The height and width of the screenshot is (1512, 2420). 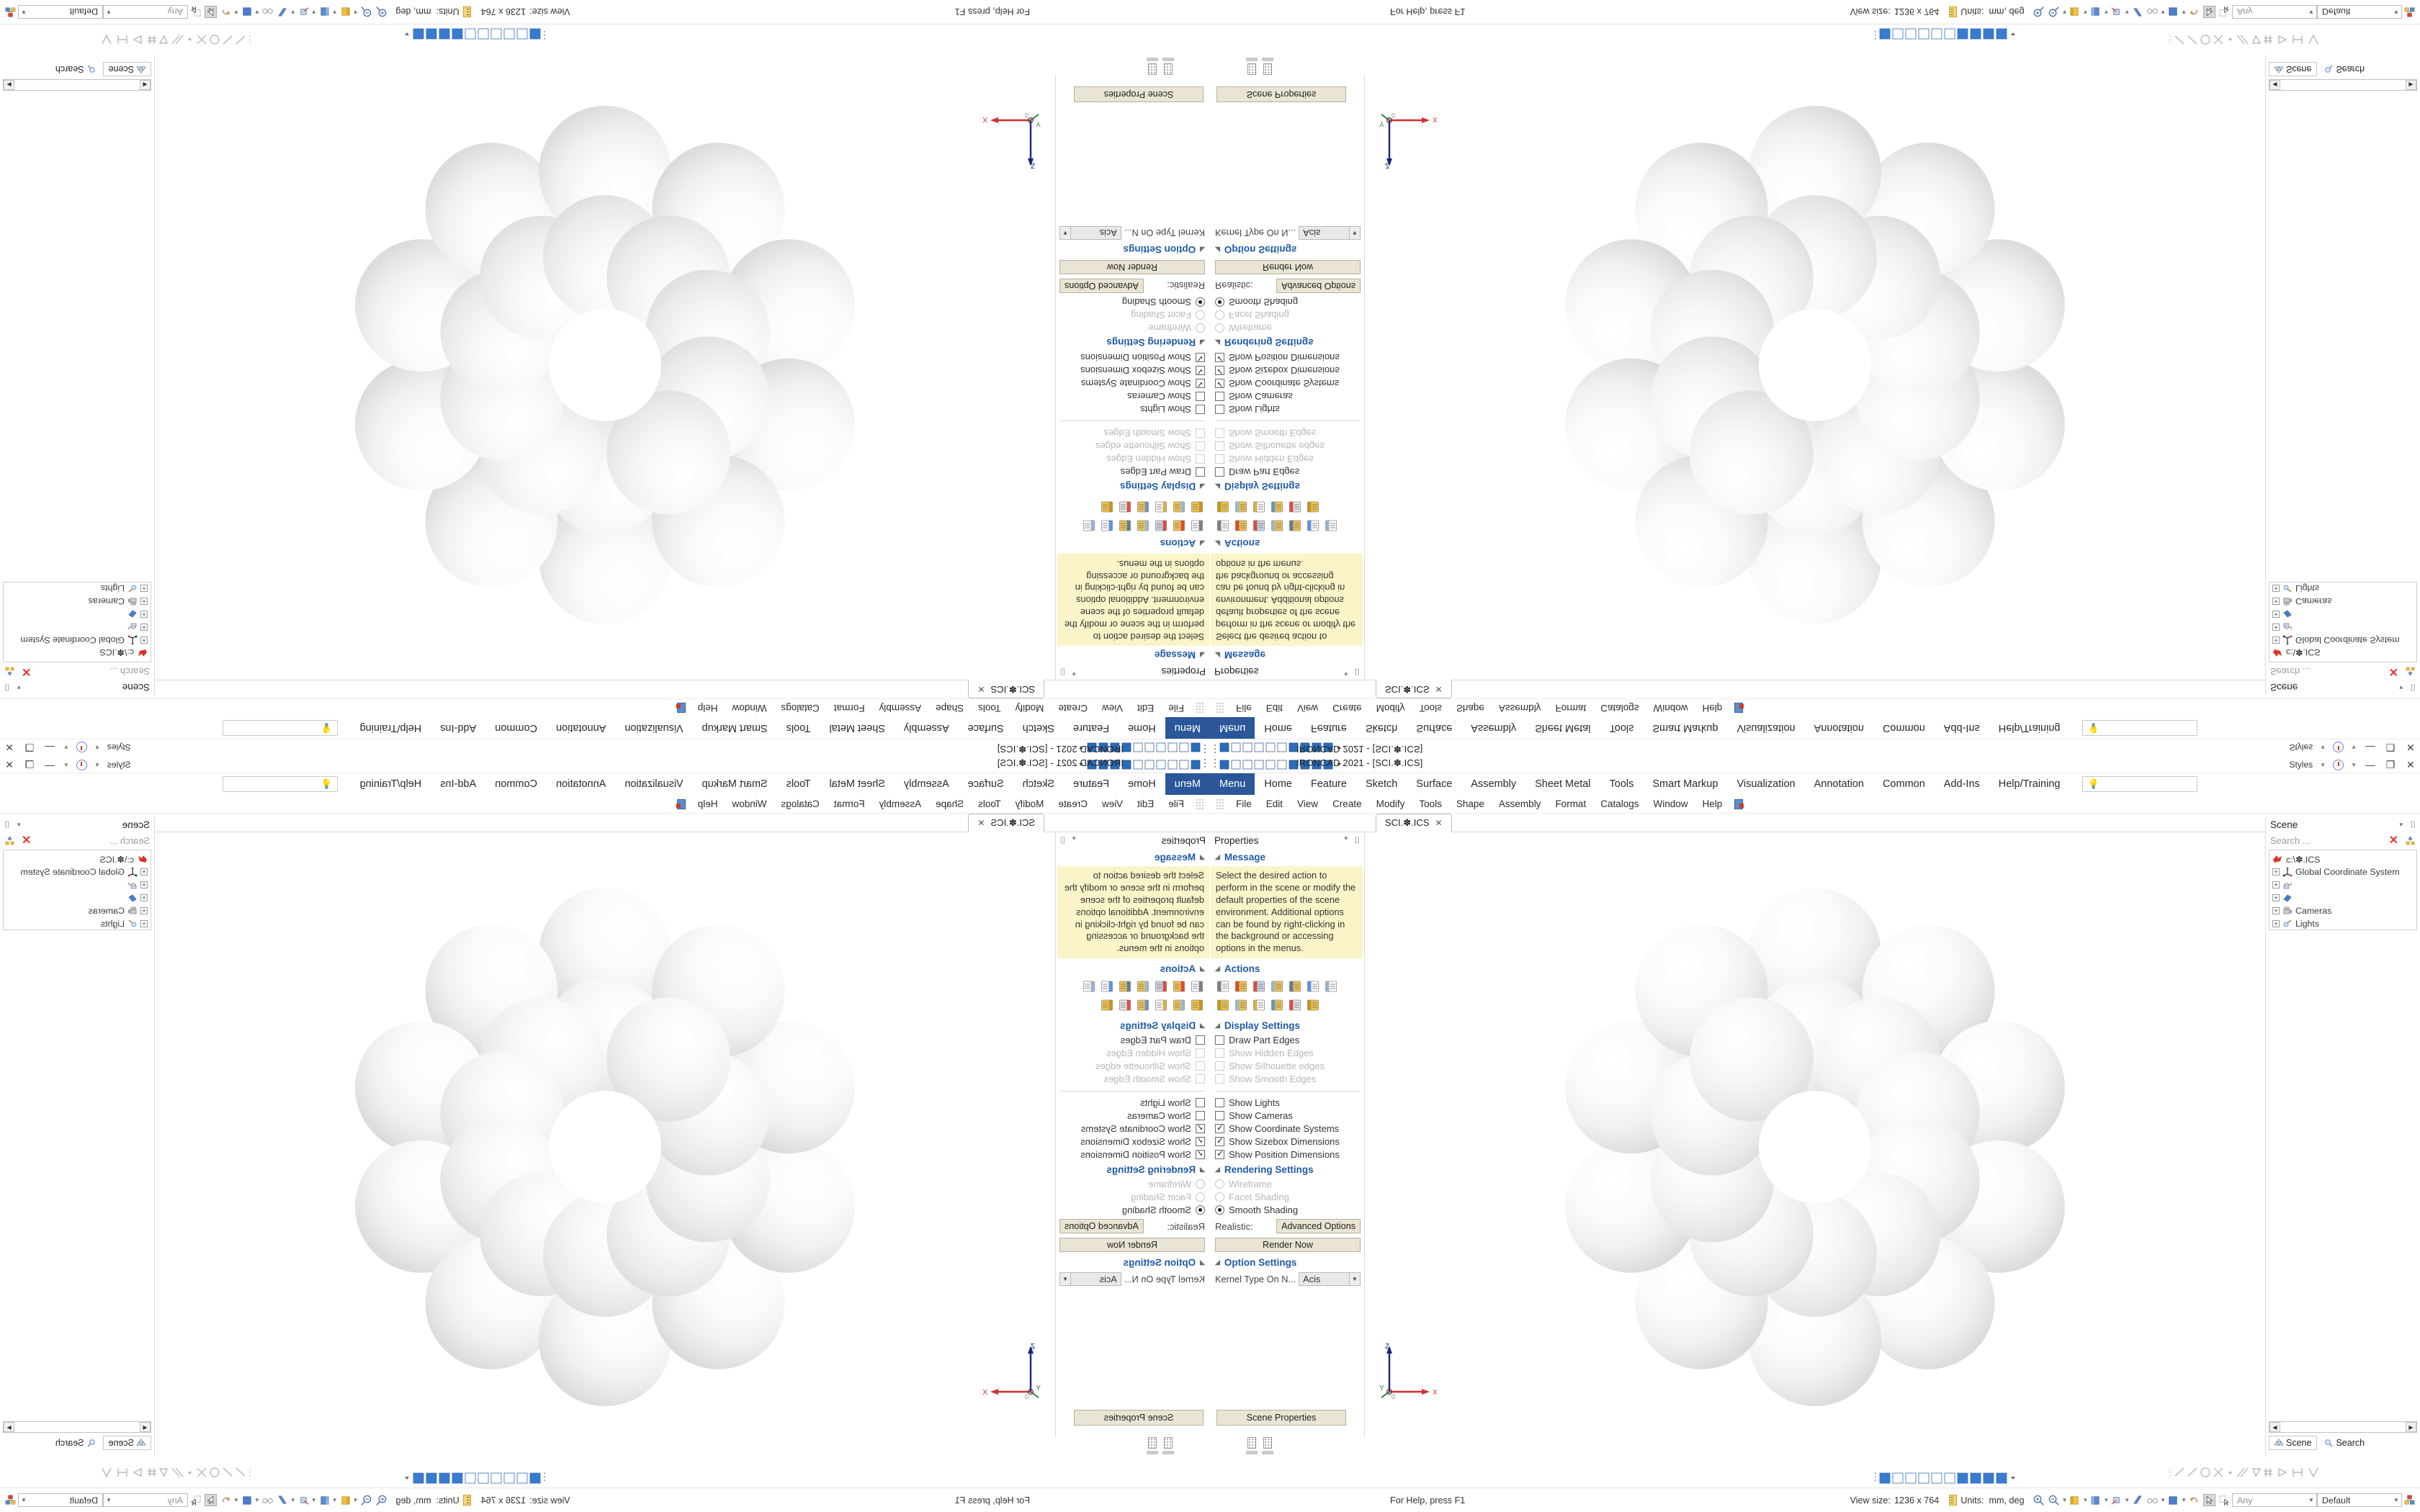 I want to click on sketch-edit-icon, so click(x=1313, y=525).